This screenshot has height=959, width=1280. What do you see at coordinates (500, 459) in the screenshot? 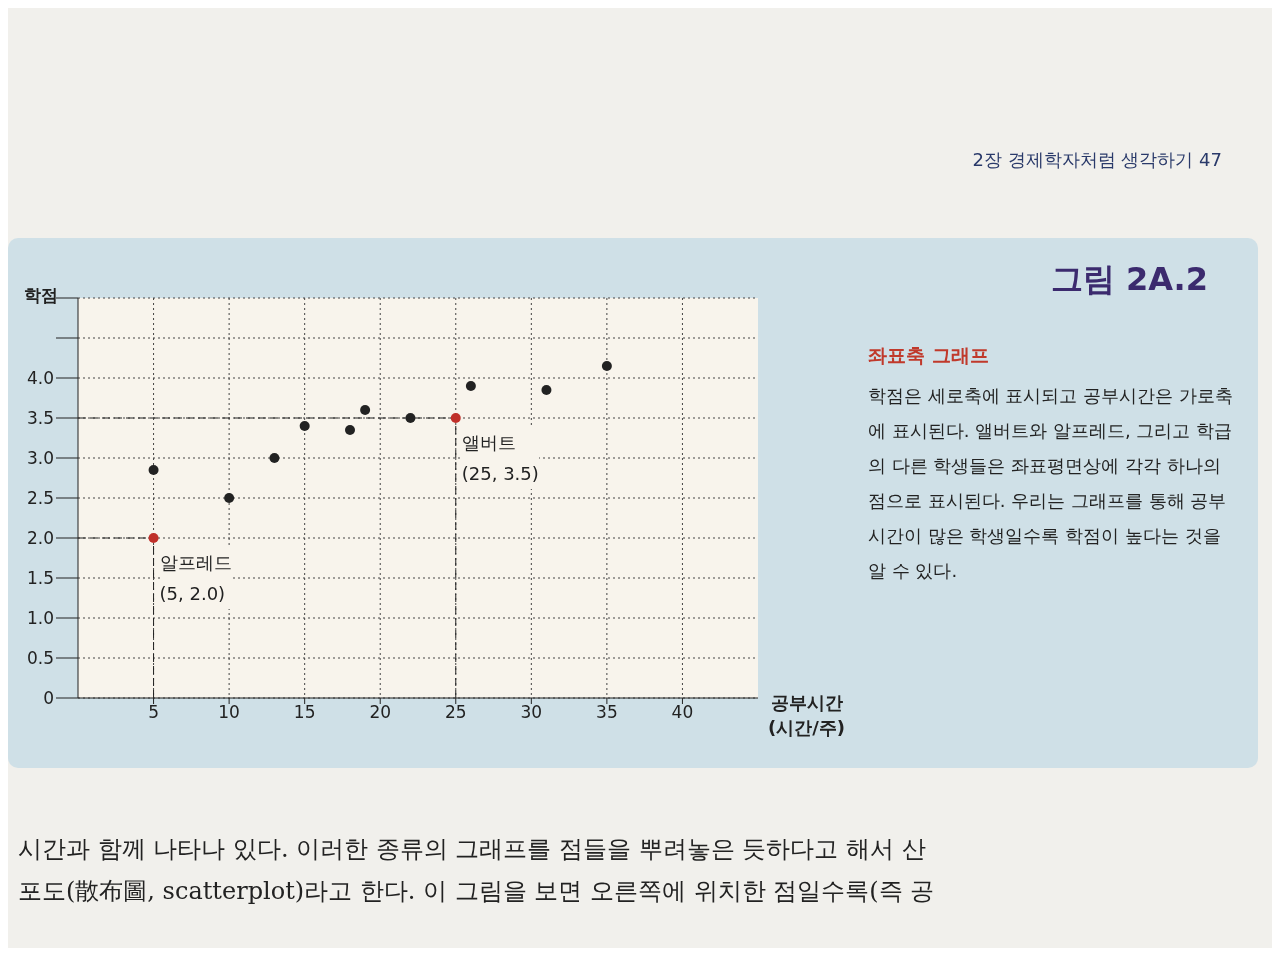
I see `annotation: 앨버트 (25, 3.5)` at bounding box center [500, 459].